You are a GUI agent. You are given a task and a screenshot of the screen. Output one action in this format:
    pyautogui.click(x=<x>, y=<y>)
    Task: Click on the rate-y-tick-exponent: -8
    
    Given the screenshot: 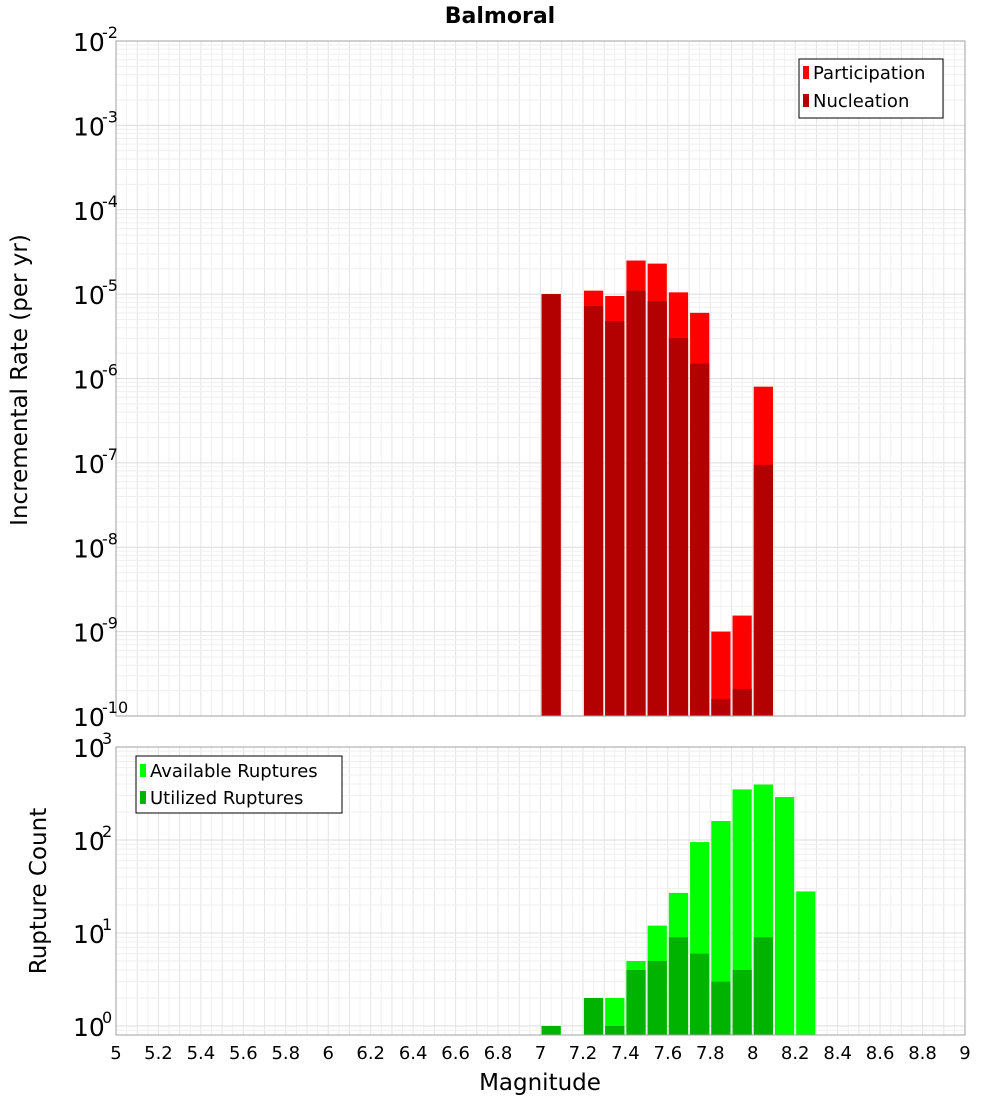 What is the action you would take?
    pyautogui.click(x=110, y=538)
    